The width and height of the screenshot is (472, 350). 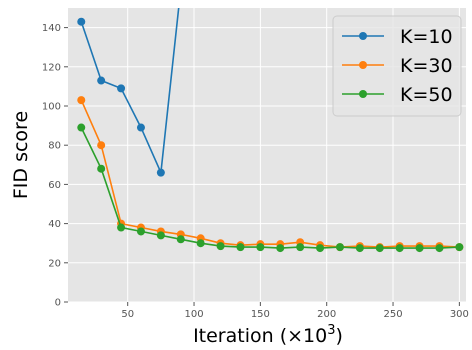 What do you see at coordinates (54, 263) in the screenshot?
I see `y-tick-label: 20` at bounding box center [54, 263].